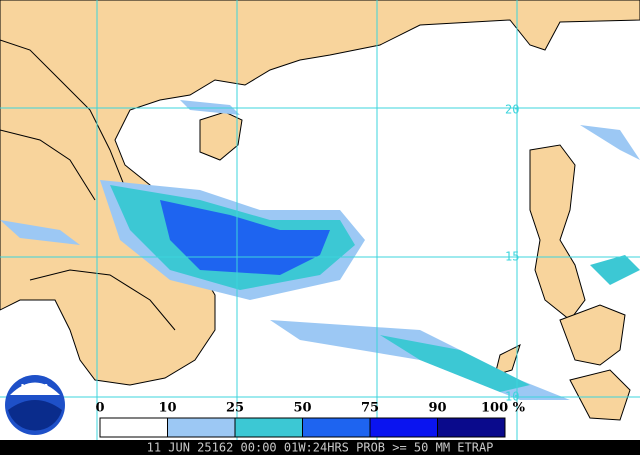 This screenshot has height=455, width=640. What do you see at coordinates (35, 405) in the screenshot?
I see `noaa-logo: NOAA` at bounding box center [35, 405].